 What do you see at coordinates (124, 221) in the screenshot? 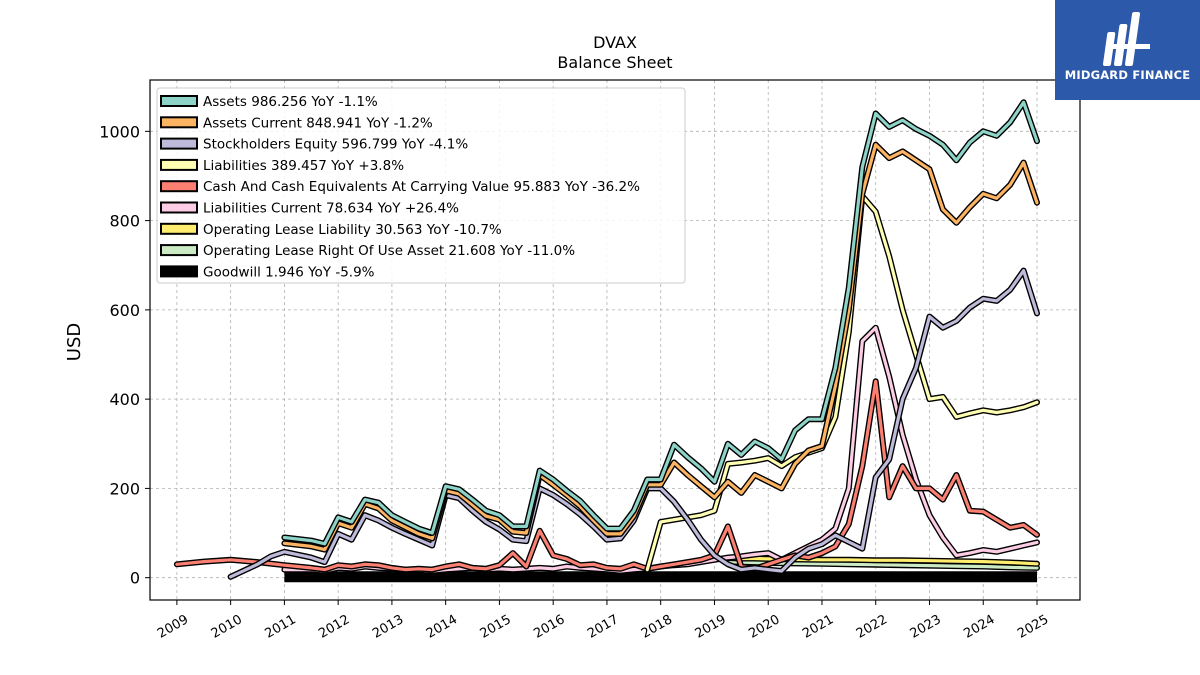
I see `y-tick-label: 800` at bounding box center [124, 221].